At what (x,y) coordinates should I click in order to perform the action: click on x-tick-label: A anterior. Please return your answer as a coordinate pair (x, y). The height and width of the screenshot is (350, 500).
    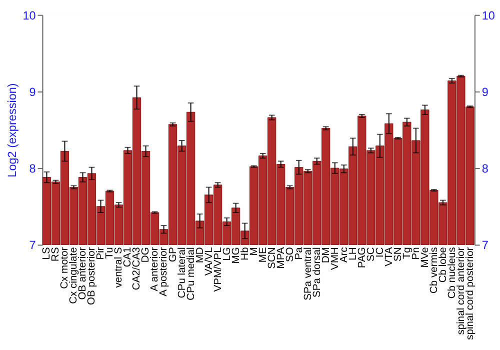
    Looking at the image, I should click on (155, 269).